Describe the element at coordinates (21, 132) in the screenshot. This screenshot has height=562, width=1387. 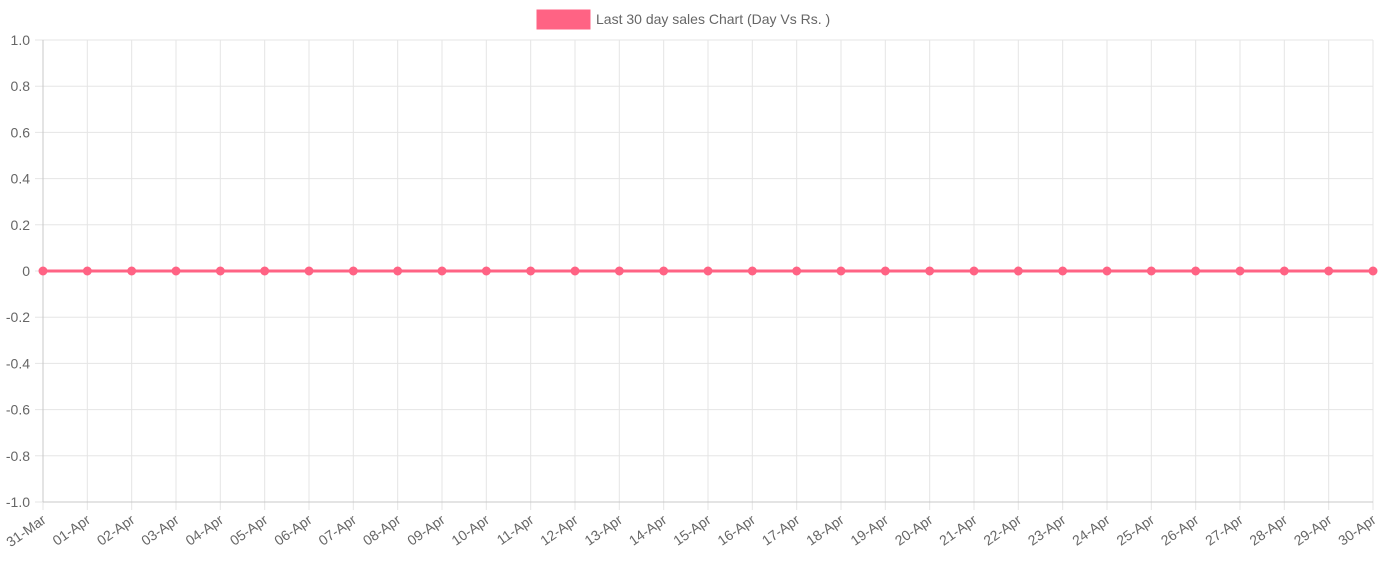
I see `y-tick-label: 0.6` at that location.